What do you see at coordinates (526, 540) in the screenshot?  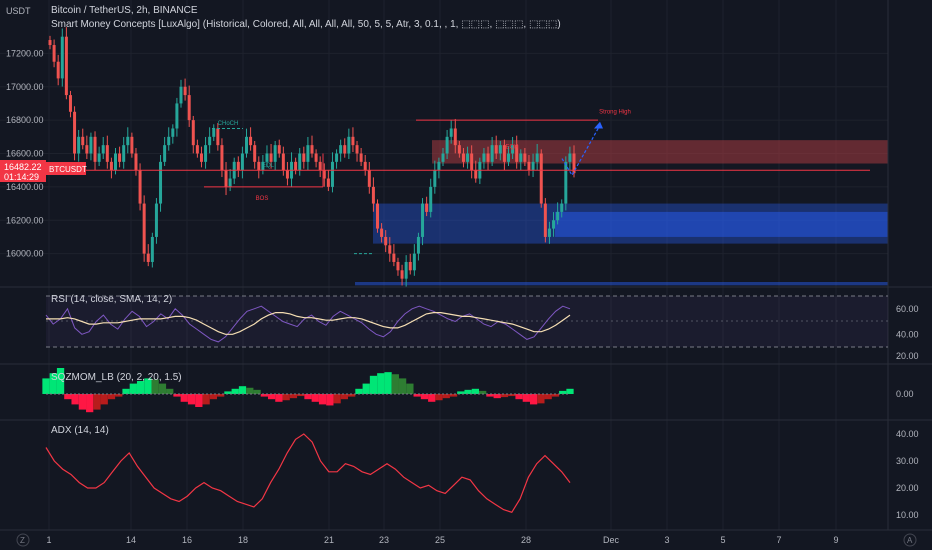 I see `time-tick-label: 28` at bounding box center [526, 540].